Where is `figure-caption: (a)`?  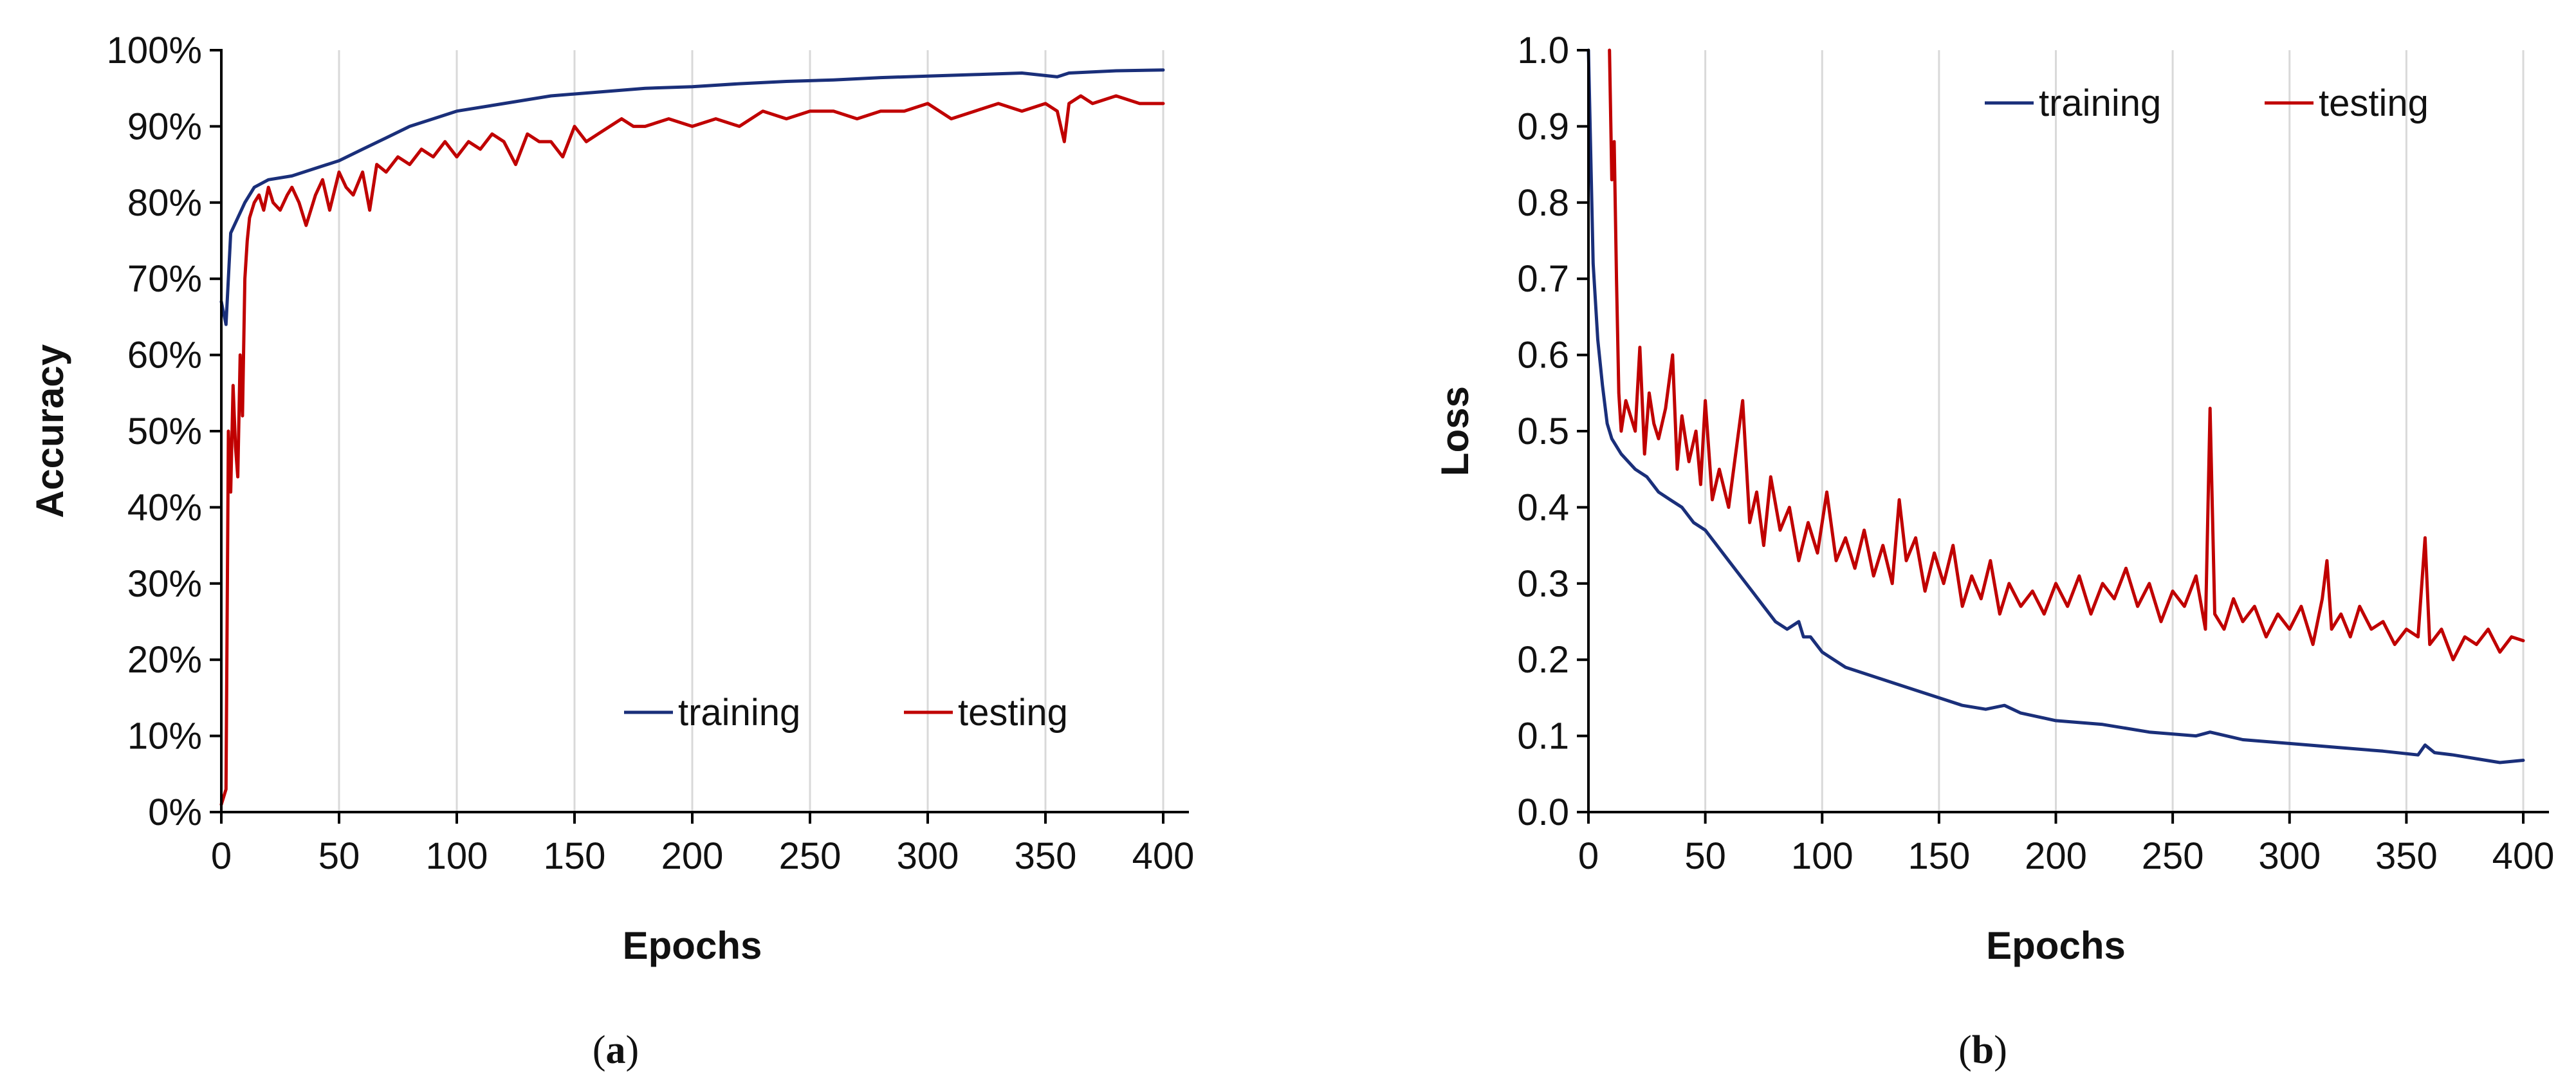 figure-caption: (a) is located at coordinates (616, 1050).